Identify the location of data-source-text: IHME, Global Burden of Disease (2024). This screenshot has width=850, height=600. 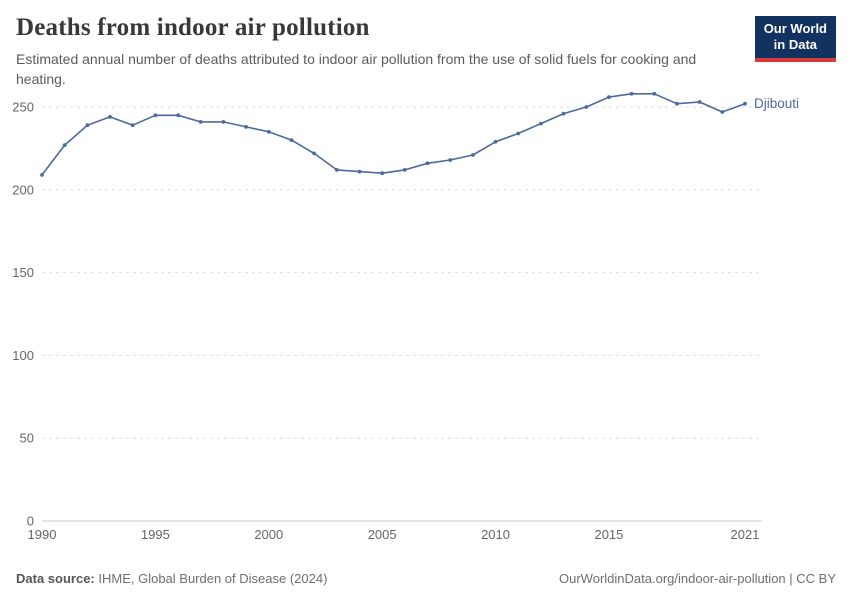
(211, 578).